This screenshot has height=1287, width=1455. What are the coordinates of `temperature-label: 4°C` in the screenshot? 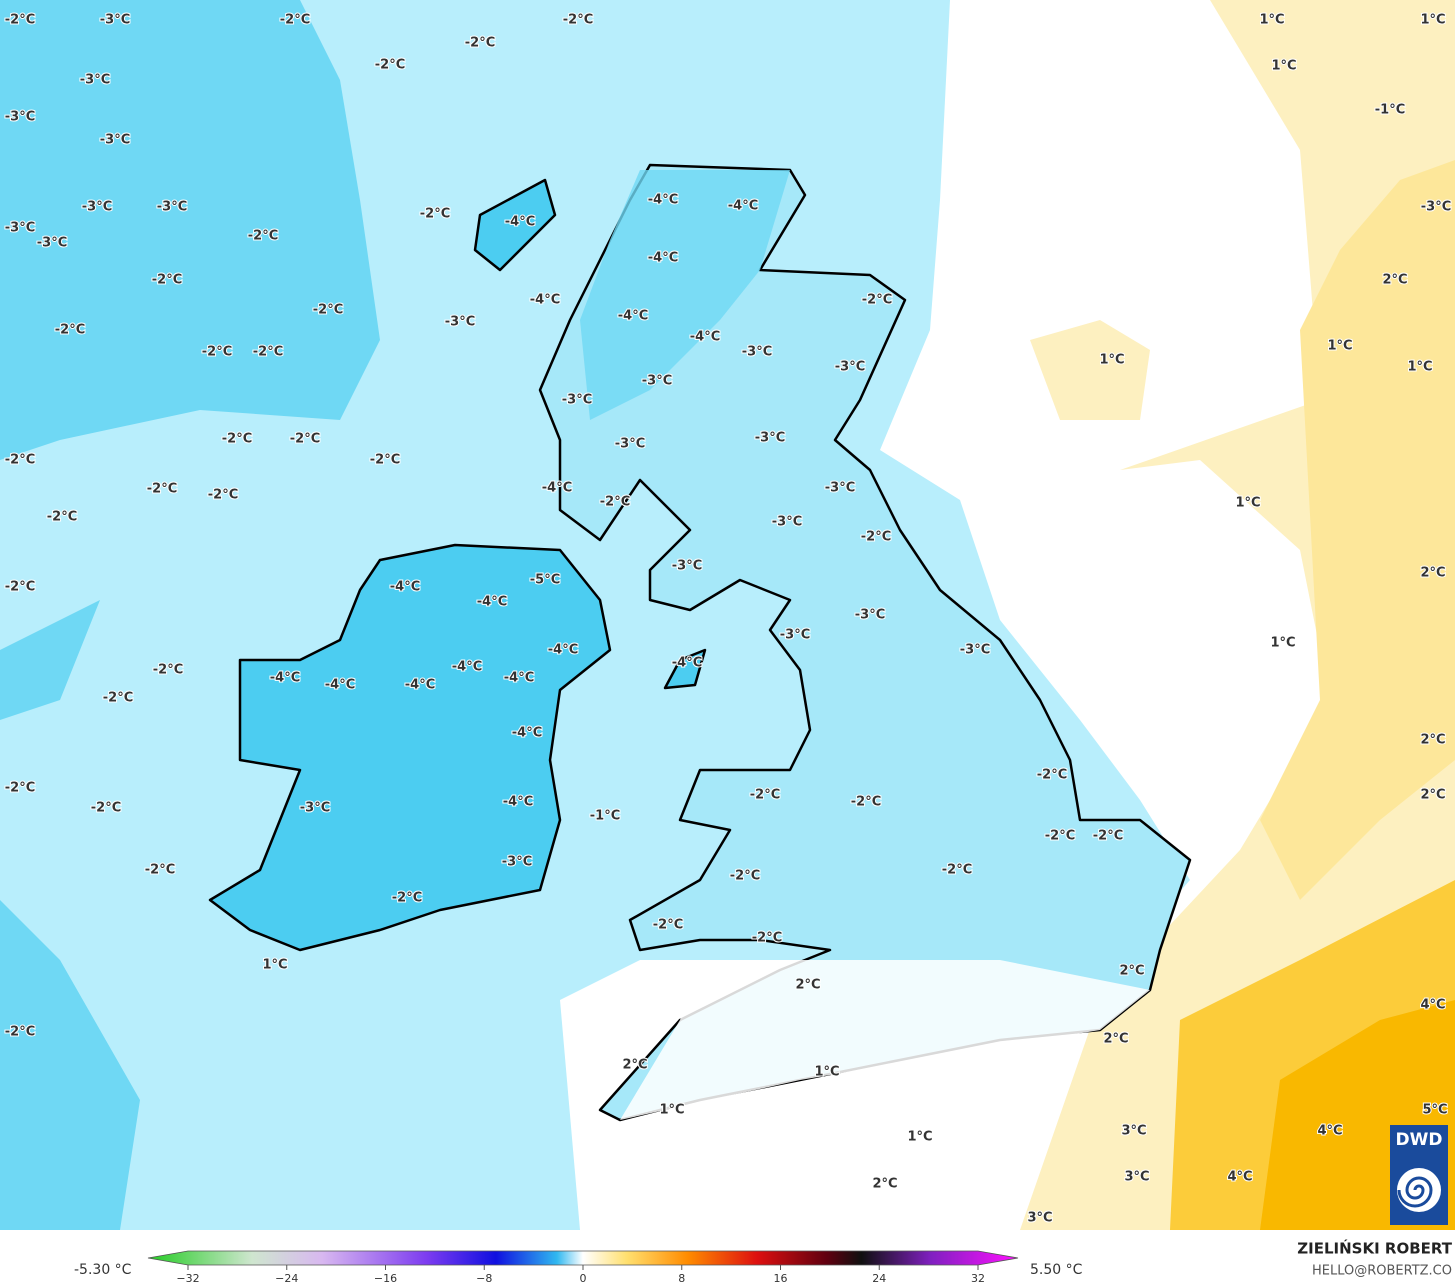 It's located at (1239, 1177).